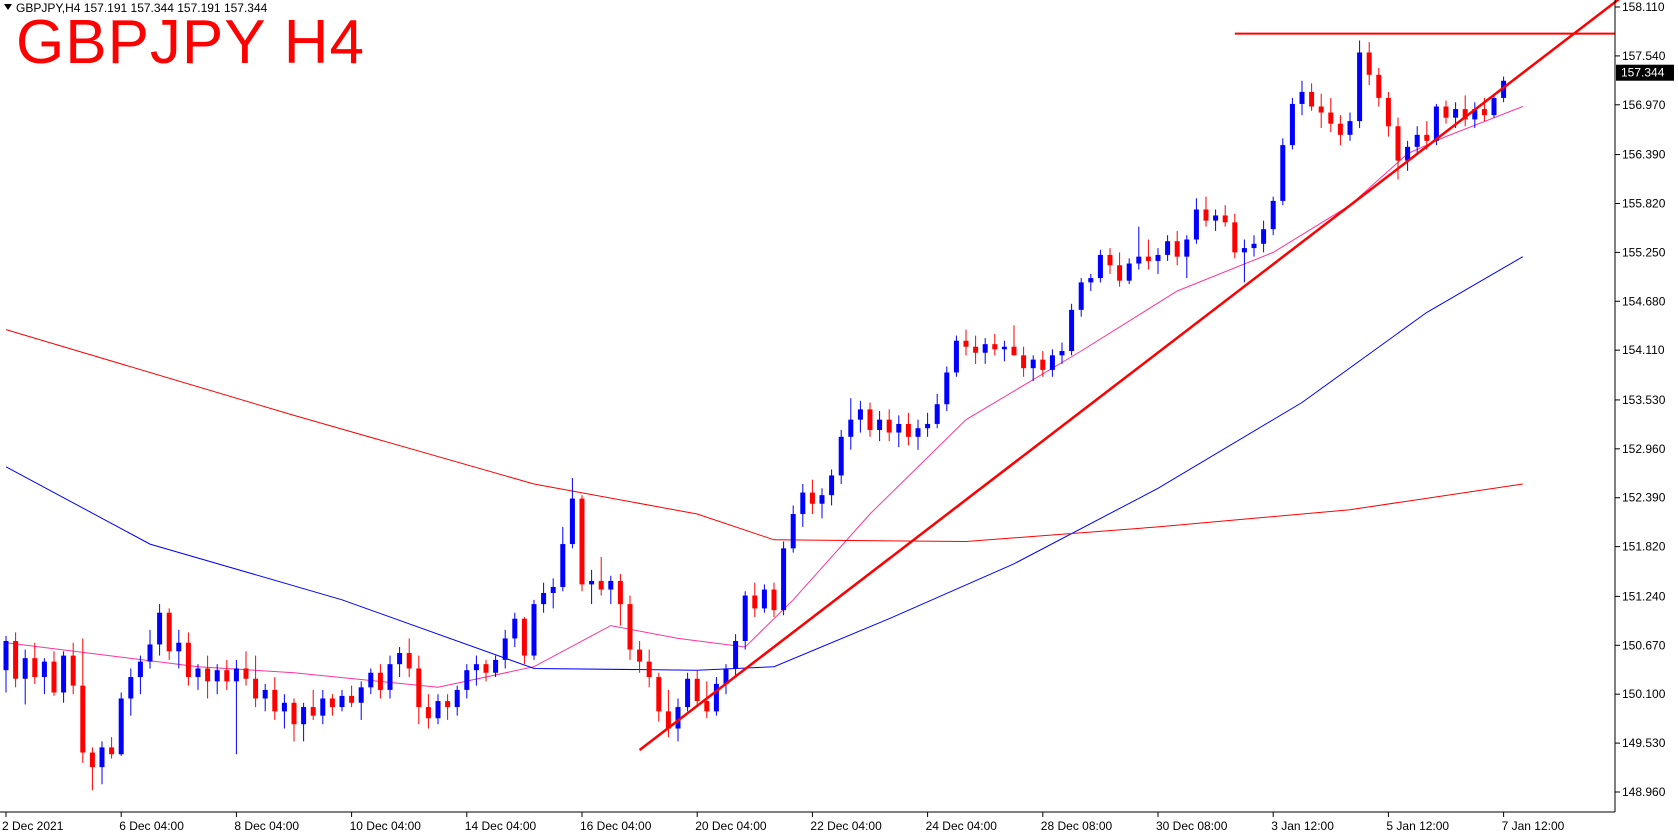 The height and width of the screenshot is (835, 1678). I want to click on chart-title: GBPJPY H4, so click(191, 42).